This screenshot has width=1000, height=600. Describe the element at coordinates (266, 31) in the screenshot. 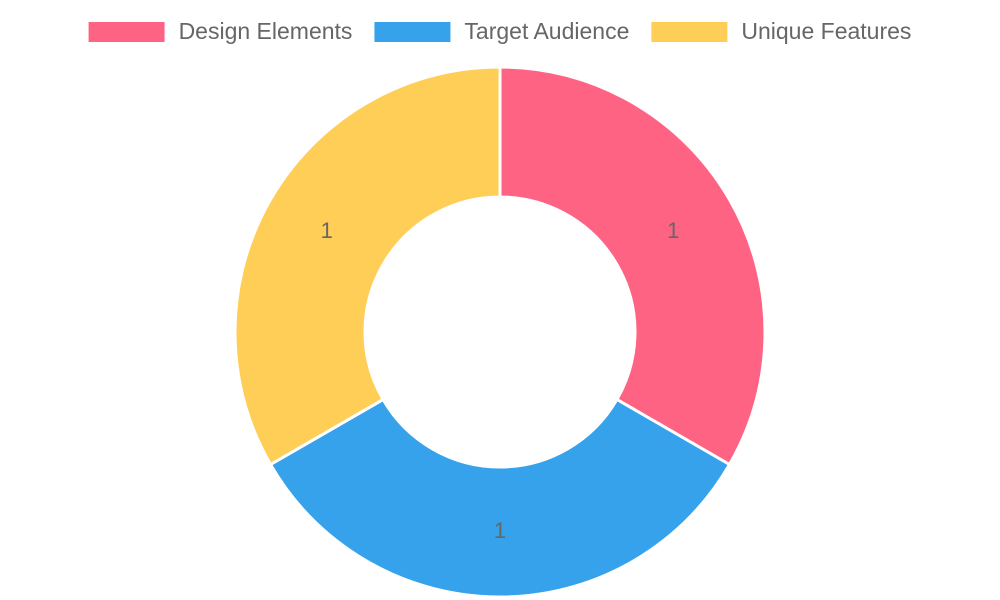

I see `legend-text: Design Elements` at that location.